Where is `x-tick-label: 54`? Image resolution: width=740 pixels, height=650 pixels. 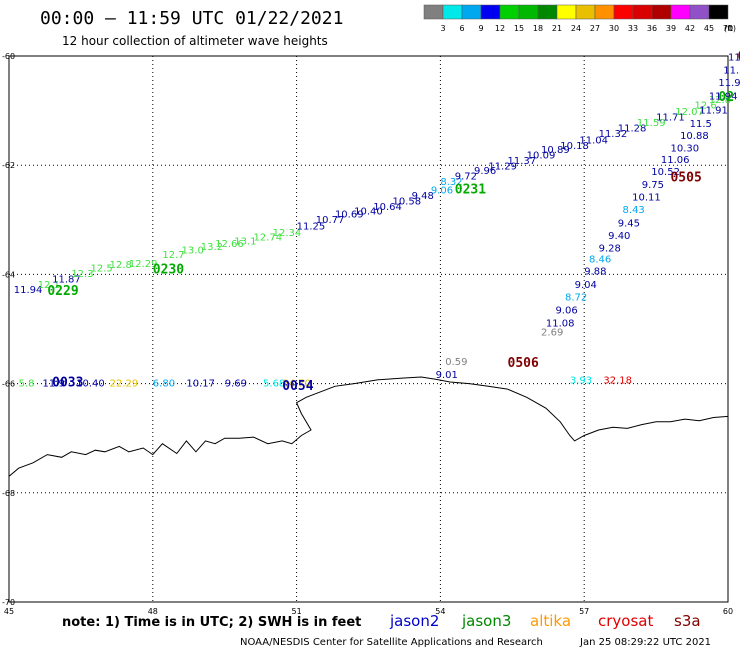
x-tick-label: 54 is located at coordinates (440, 611).